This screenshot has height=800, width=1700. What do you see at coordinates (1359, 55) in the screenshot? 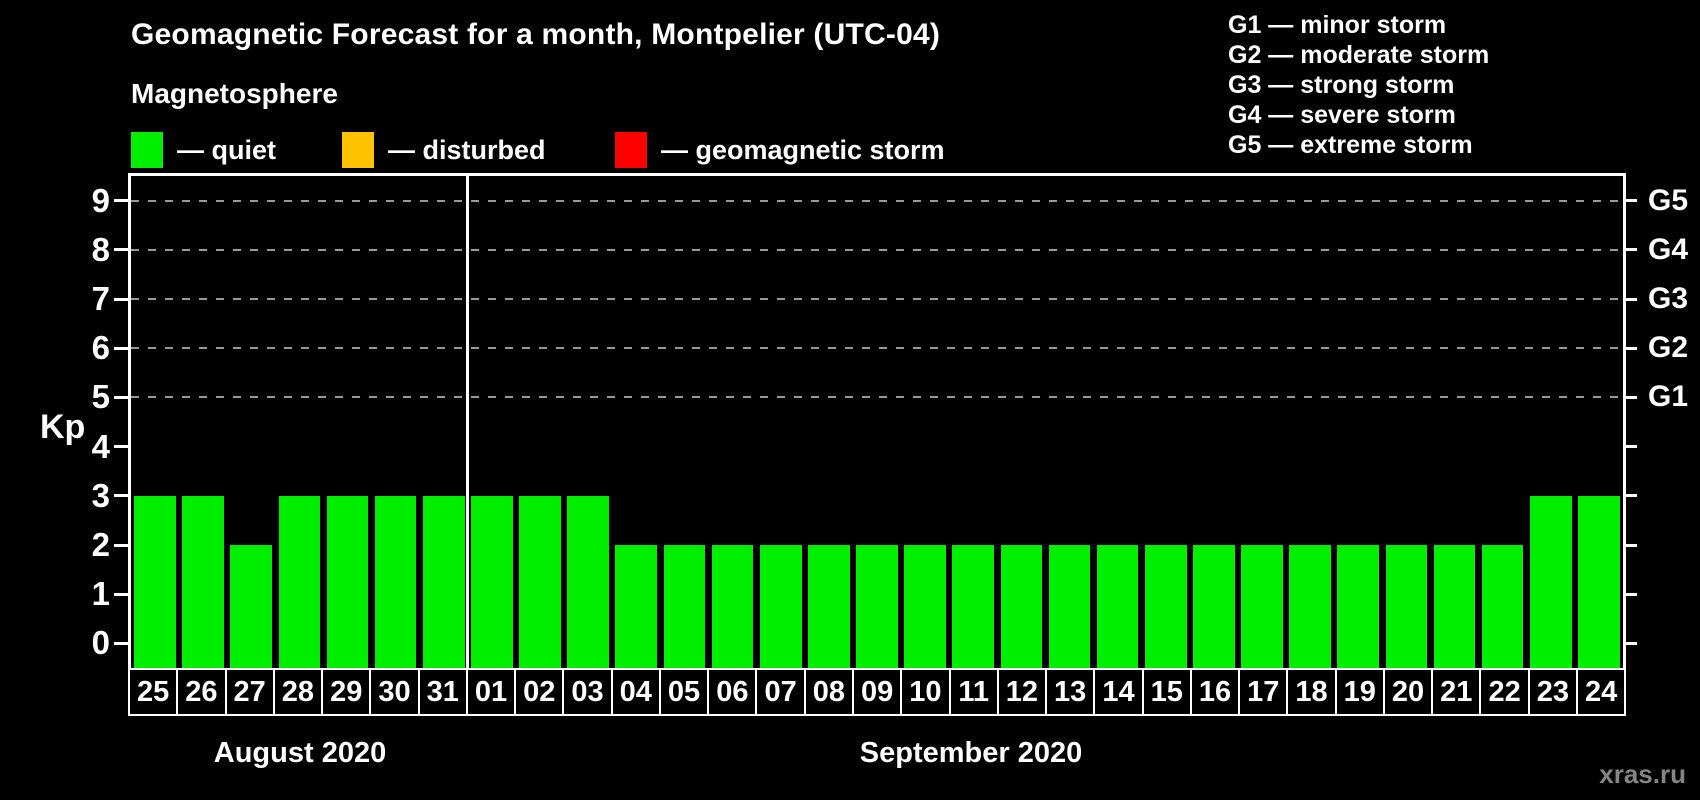
I see `storm-scale-legend-line: G2 — moderate storm` at bounding box center [1359, 55].